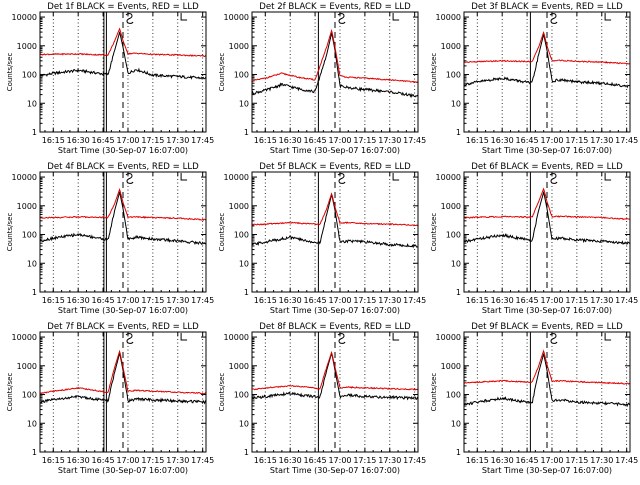 The image size is (640, 485). Describe the element at coordinates (123, 327) in the screenshot. I see `panel-title: Det 7f BLACK = Events, RED = LLD` at that location.